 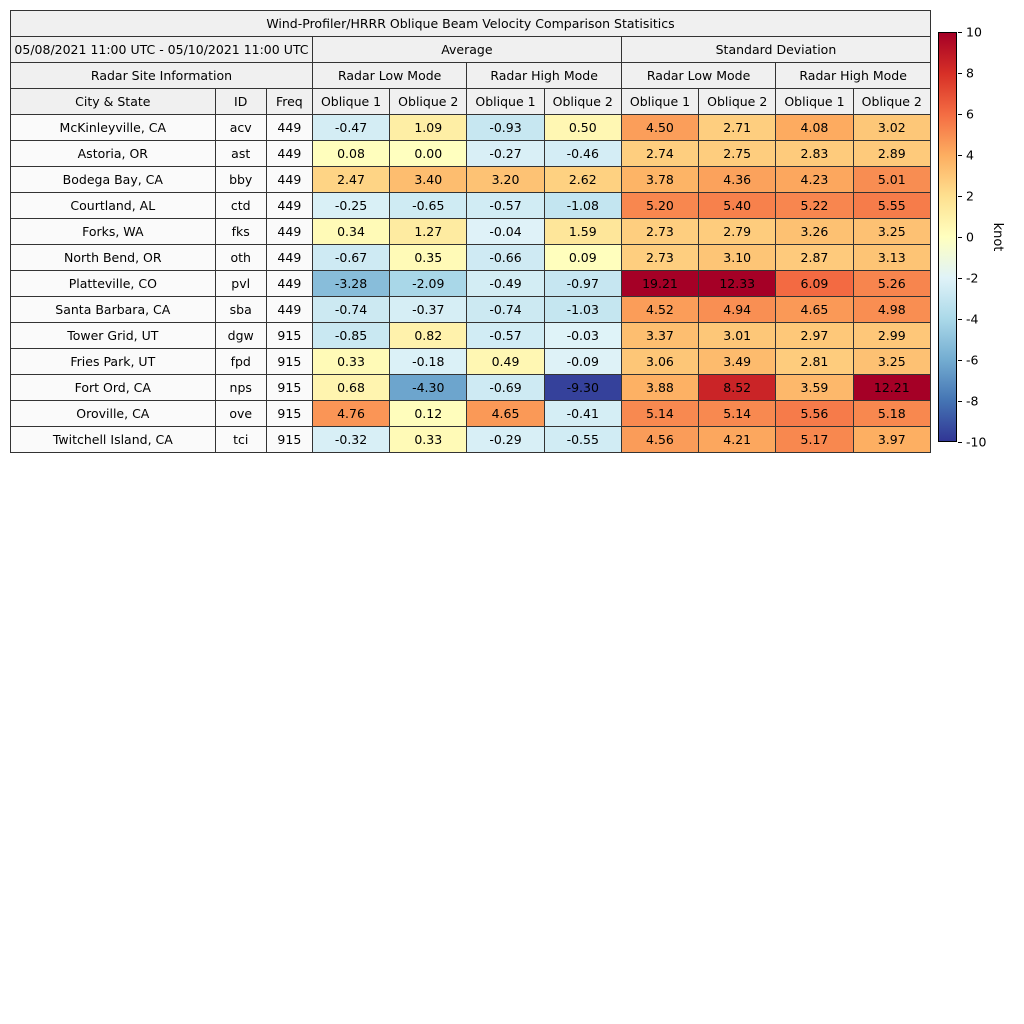 What do you see at coordinates (814, 231) in the screenshot?
I see `value-cell: 3.26` at bounding box center [814, 231].